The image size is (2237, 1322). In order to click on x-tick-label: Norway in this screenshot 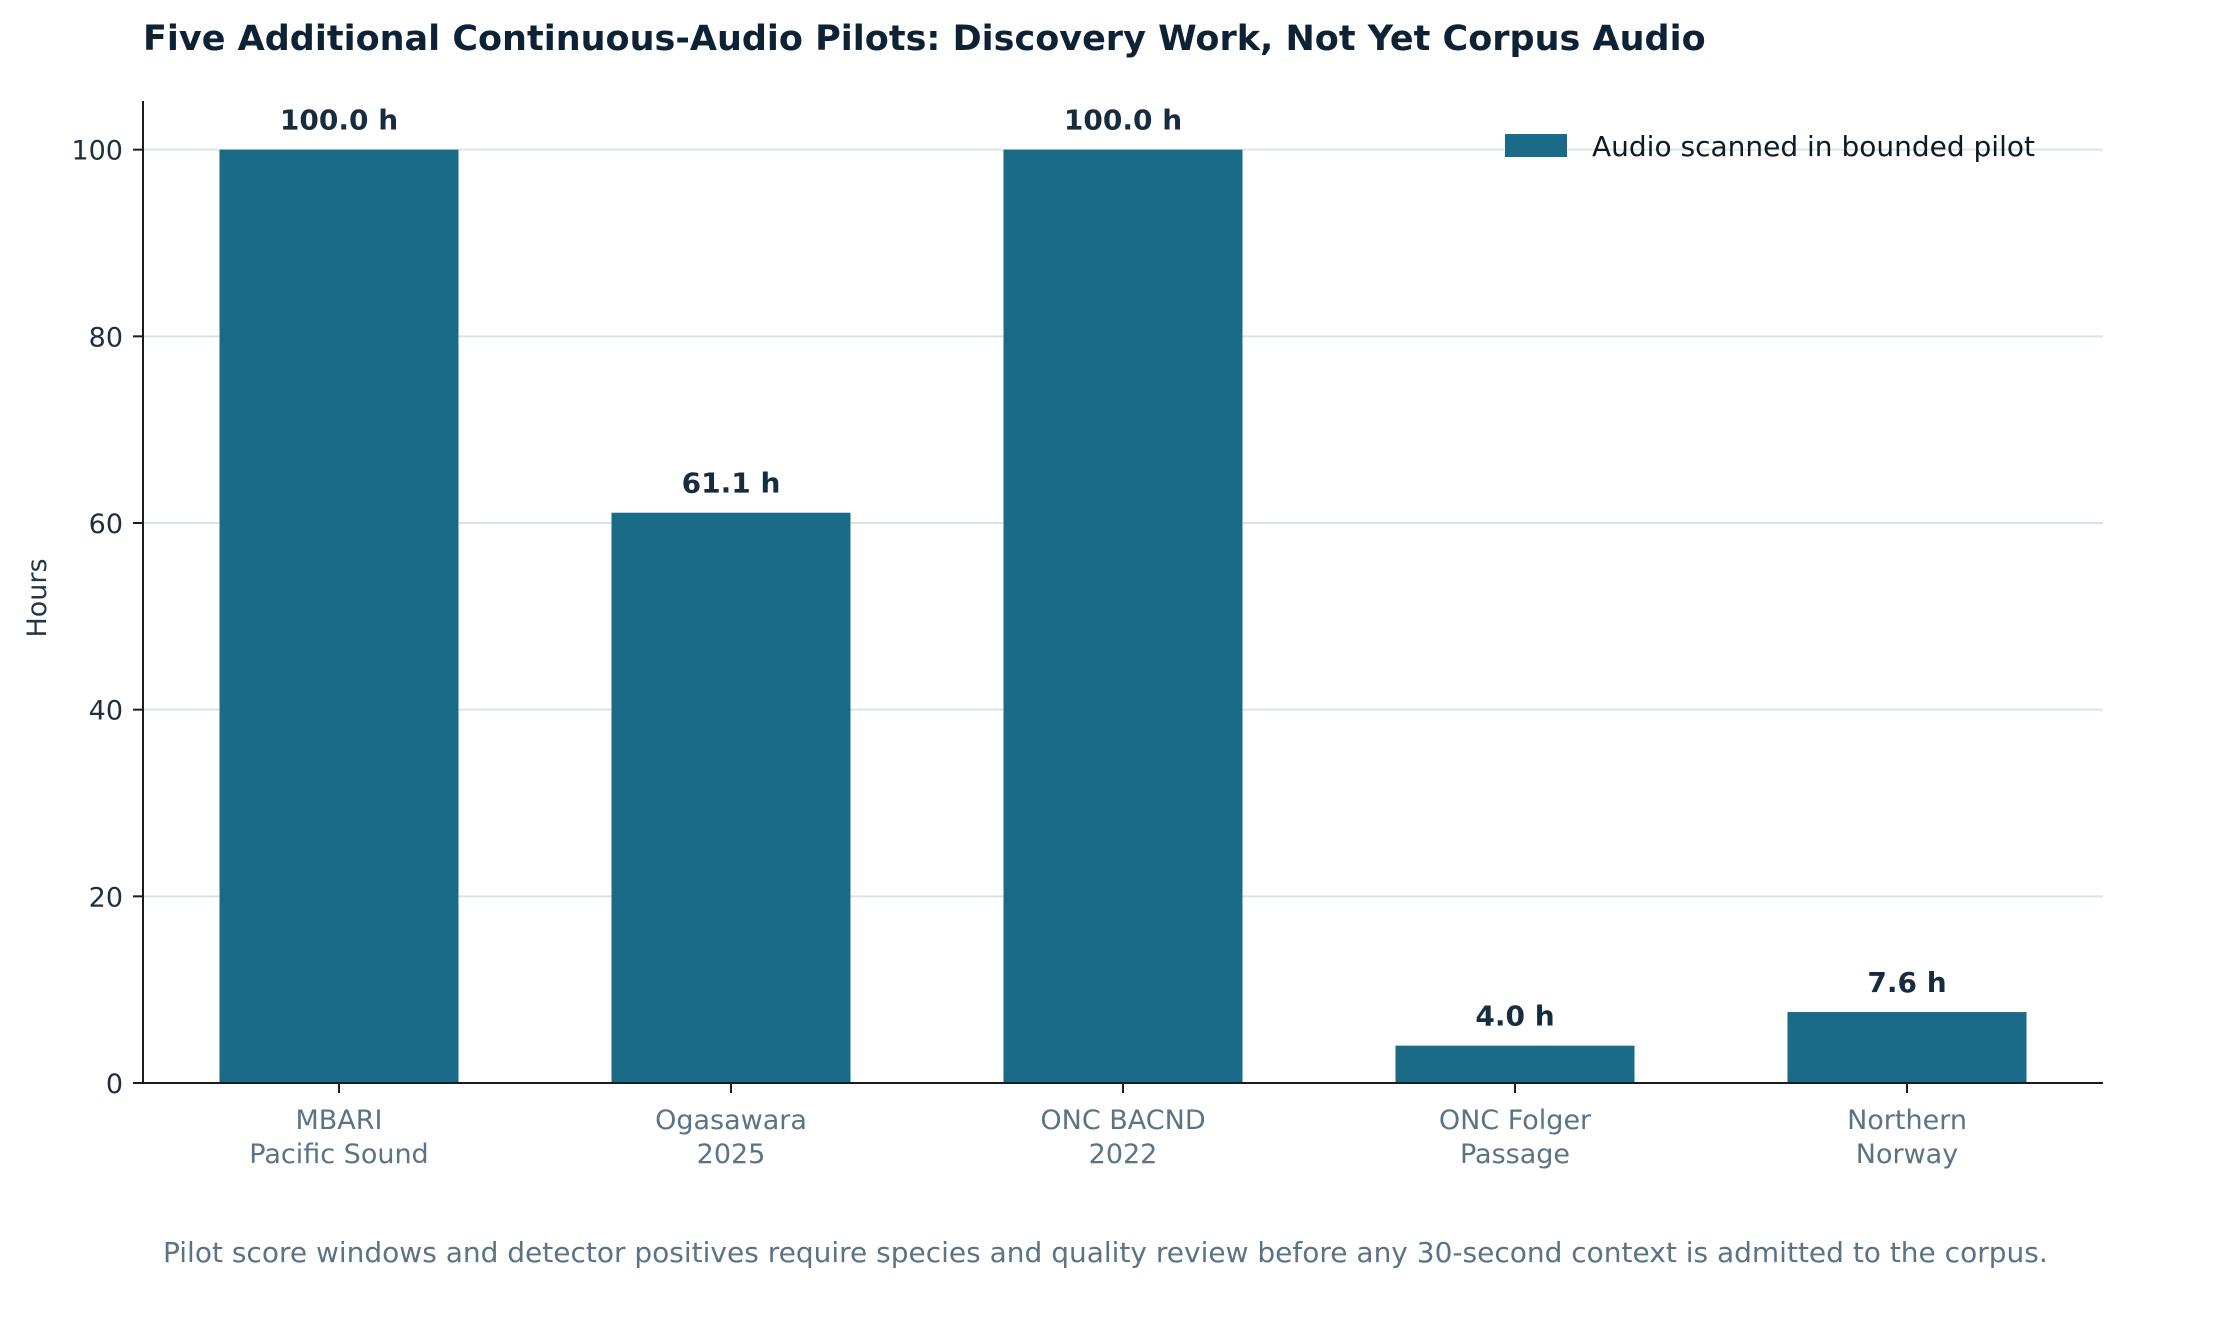, I will do `click(1907, 1154)`.